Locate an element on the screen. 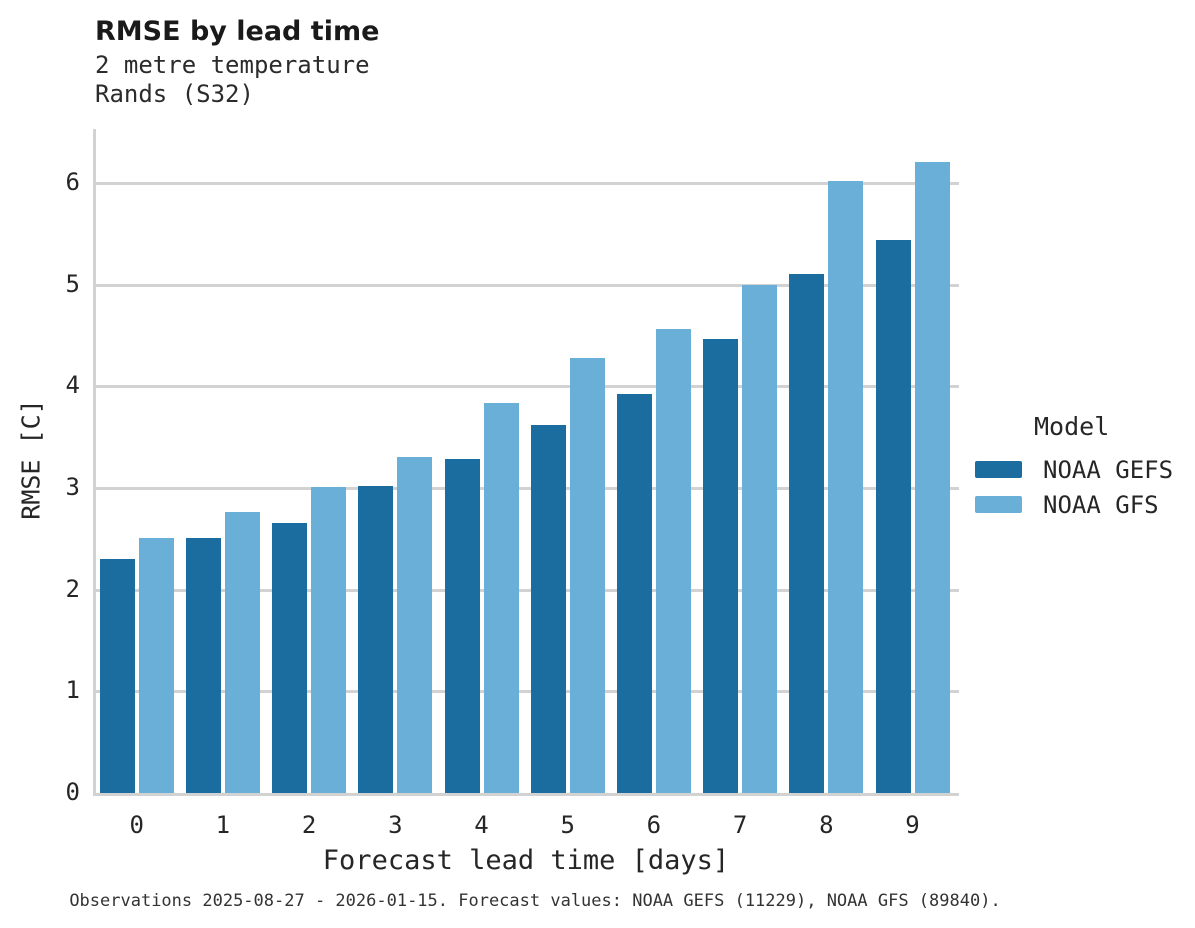 This screenshot has height=928, width=1195. legend-label: NOAA GFS is located at coordinates (1101, 504).